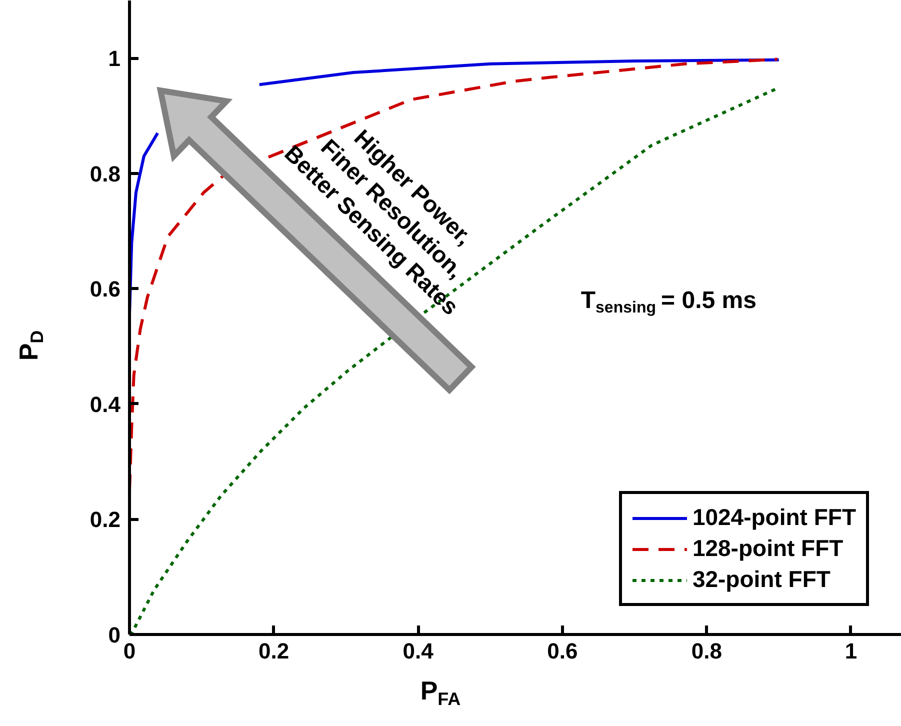  Describe the element at coordinates (105, 173) in the screenshot. I see `y-tick-label: 0.8` at that location.